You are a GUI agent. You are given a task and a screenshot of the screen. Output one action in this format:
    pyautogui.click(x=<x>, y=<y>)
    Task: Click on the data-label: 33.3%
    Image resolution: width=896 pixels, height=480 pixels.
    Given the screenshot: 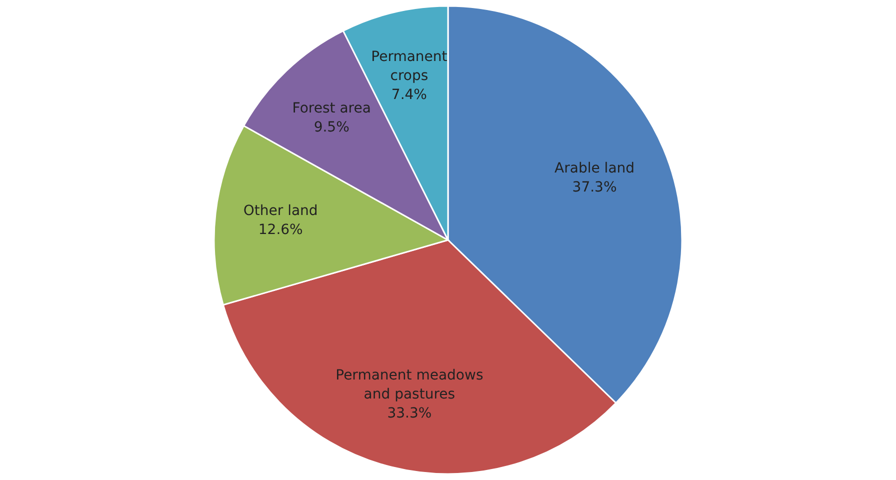 What is the action you would take?
    pyautogui.click(x=409, y=413)
    